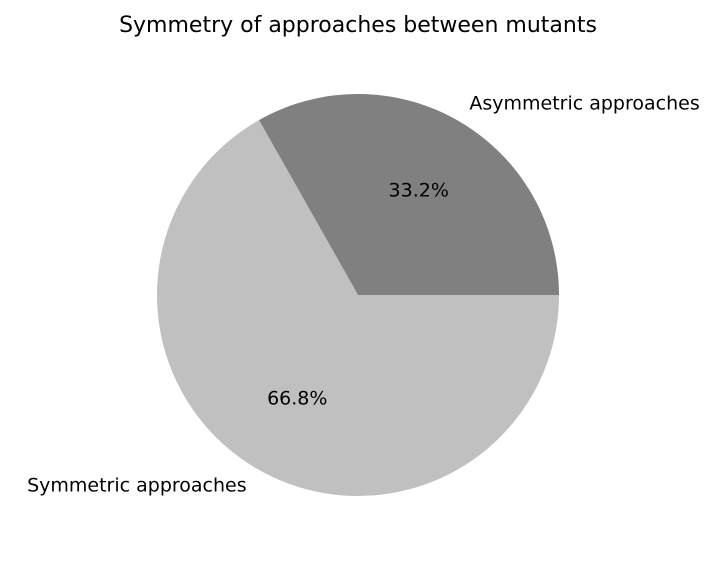 Image resolution: width=727 pixels, height=561 pixels. I want to click on pie-percent-label: 66.8%, so click(297, 399).